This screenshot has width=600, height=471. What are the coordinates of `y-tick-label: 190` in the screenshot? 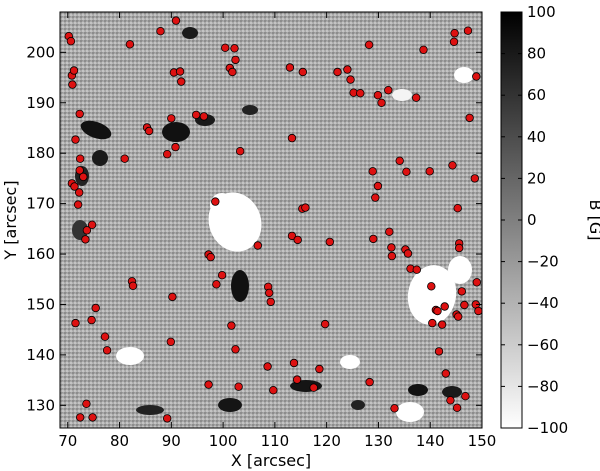 It's located at (40, 103).